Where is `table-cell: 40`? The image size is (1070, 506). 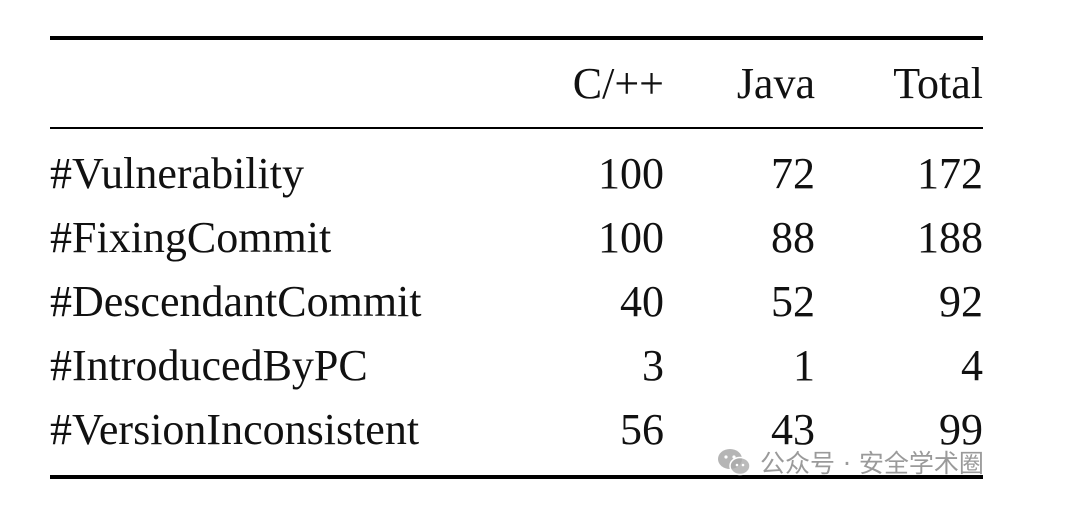 table-cell: 40 is located at coordinates (642, 301).